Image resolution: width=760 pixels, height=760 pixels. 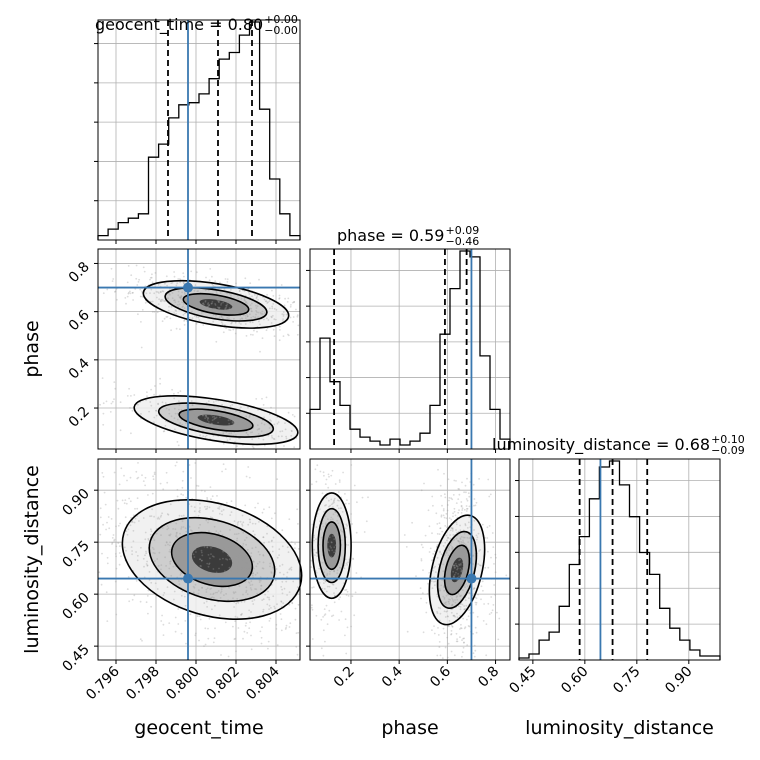 What do you see at coordinates (408, 236) in the screenshot?
I see `title-phase: phase = 0.59 +0.09−0.46` at bounding box center [408, 236].